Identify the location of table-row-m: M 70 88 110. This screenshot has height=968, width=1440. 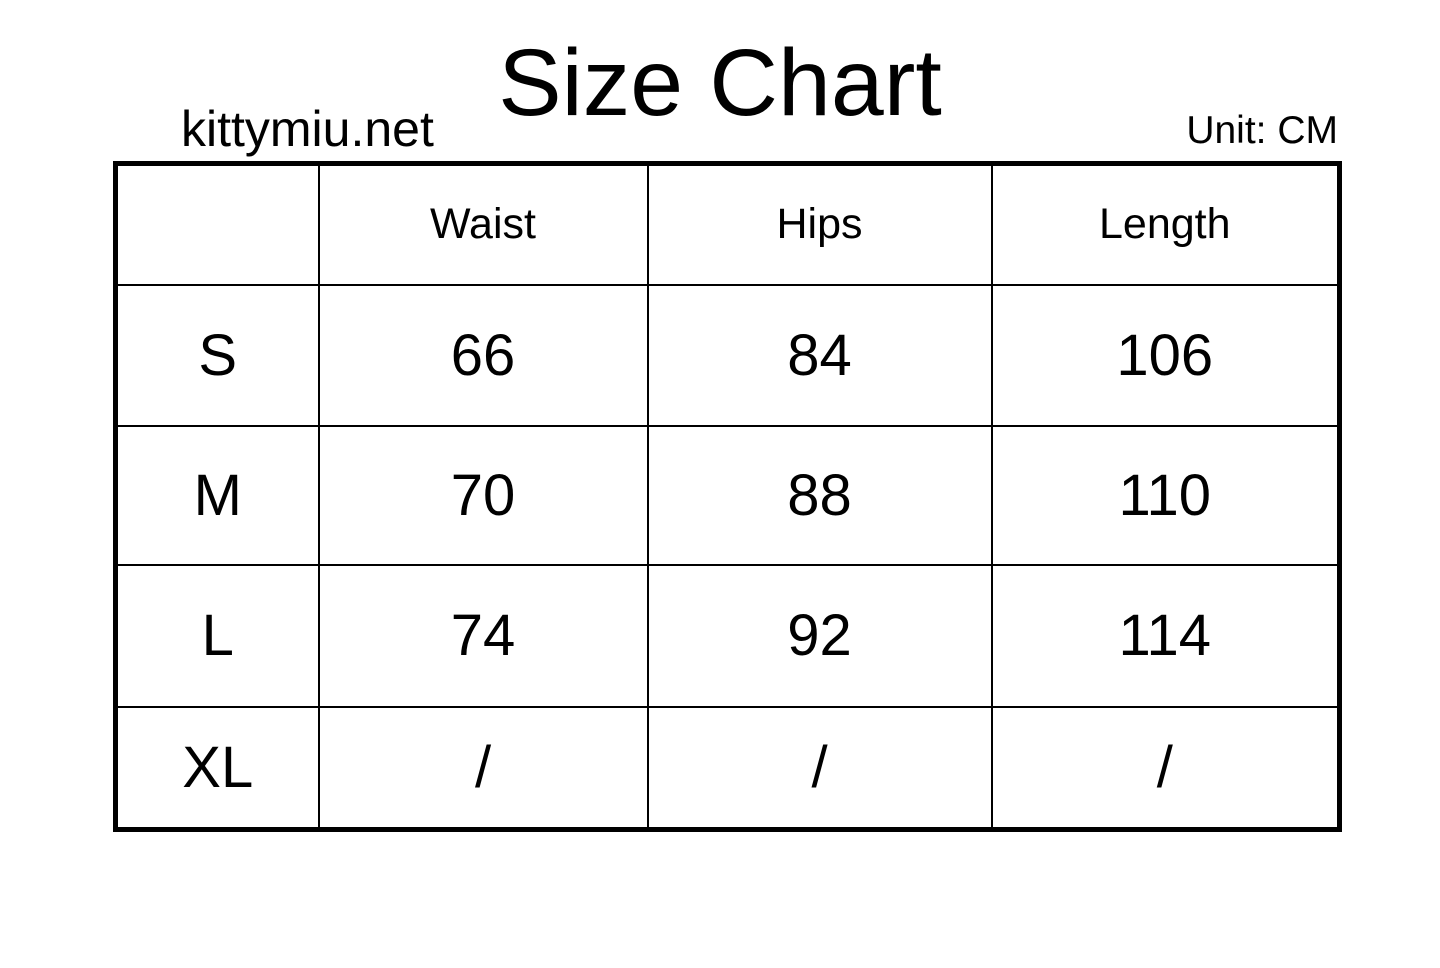
(727, 495).